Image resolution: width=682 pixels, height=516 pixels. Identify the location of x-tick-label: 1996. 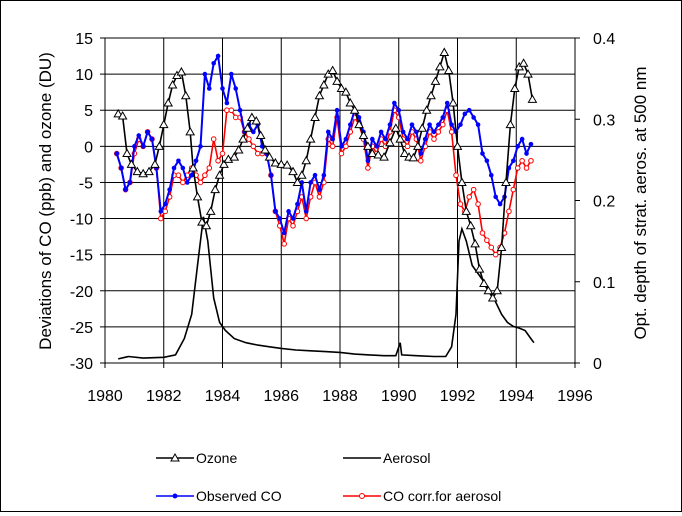
(575, 396).